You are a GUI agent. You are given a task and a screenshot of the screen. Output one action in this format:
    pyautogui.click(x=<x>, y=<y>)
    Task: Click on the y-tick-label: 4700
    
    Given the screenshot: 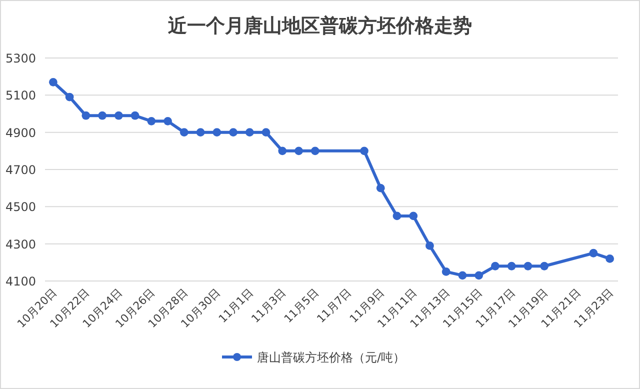 What is the action you would take?
    pyautogui.click(x=20, y=170)
    